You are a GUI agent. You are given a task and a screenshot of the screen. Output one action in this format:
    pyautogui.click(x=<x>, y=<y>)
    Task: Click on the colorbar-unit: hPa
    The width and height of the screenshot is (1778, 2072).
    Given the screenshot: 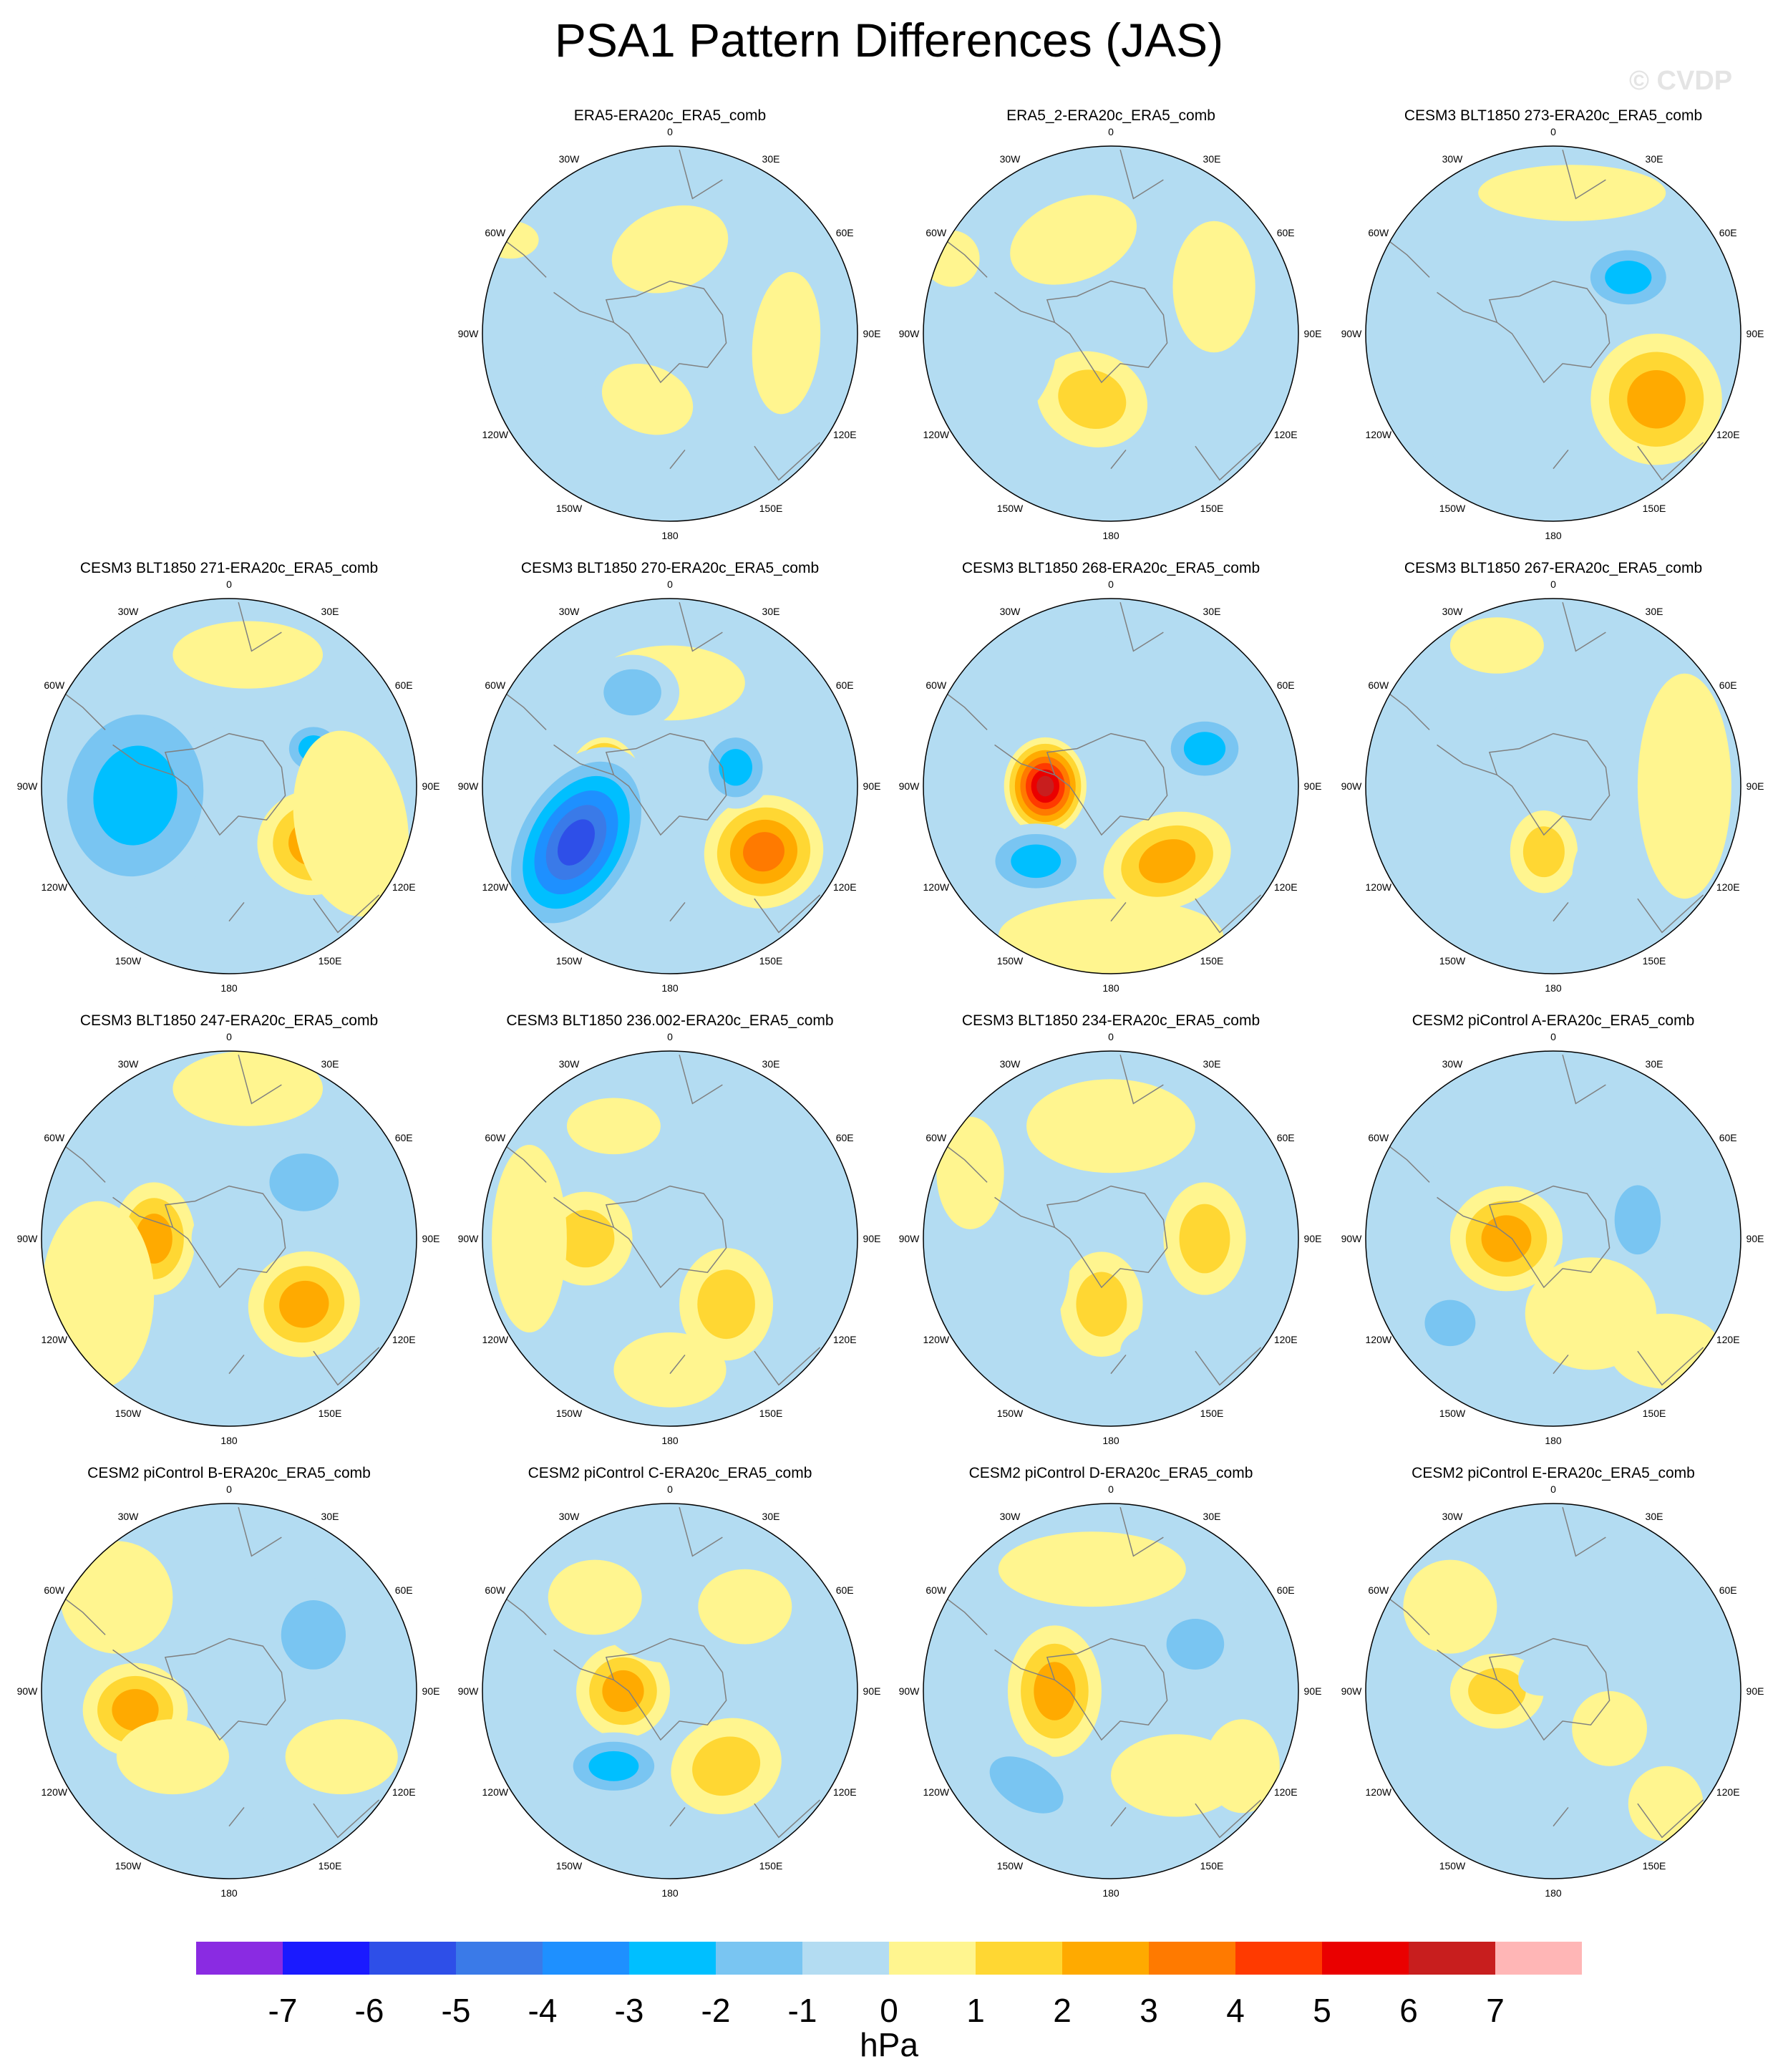 What is the action you would take?
    pyautogui.click(x=889, y=2044)
    